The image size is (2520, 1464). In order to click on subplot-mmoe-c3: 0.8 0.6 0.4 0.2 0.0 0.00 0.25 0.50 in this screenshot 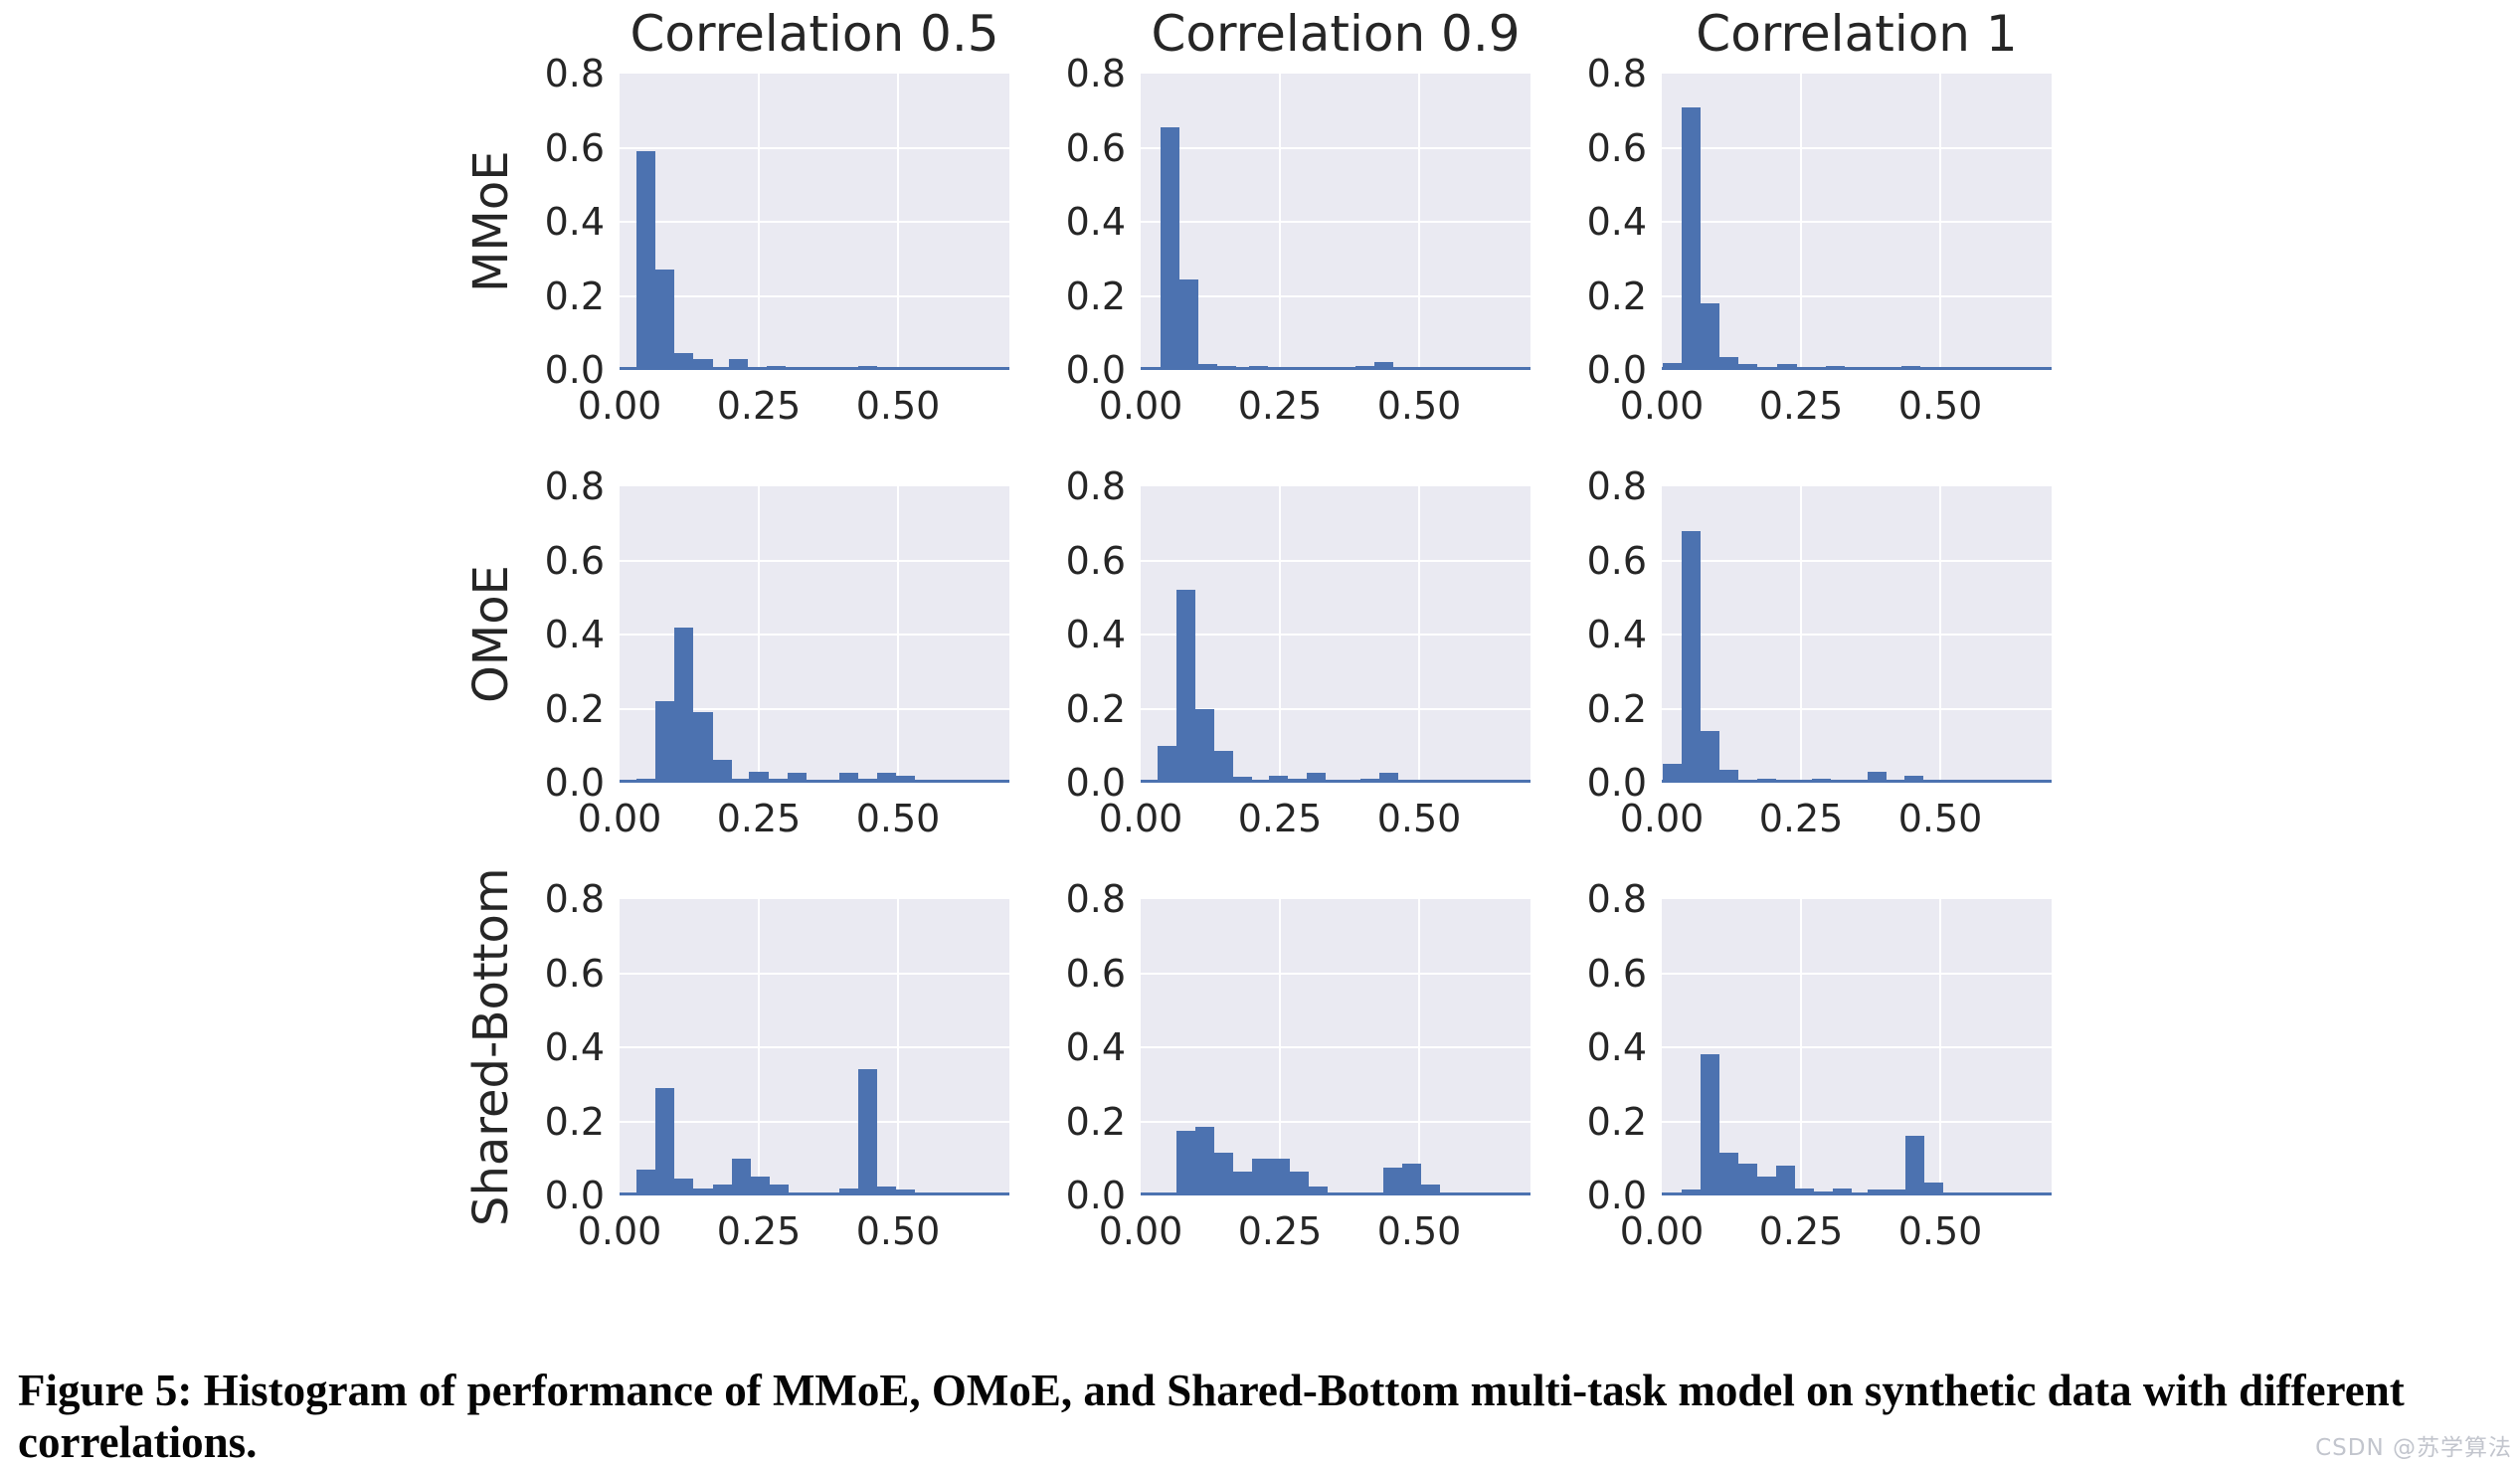, I will do `click(1819, 240)`.